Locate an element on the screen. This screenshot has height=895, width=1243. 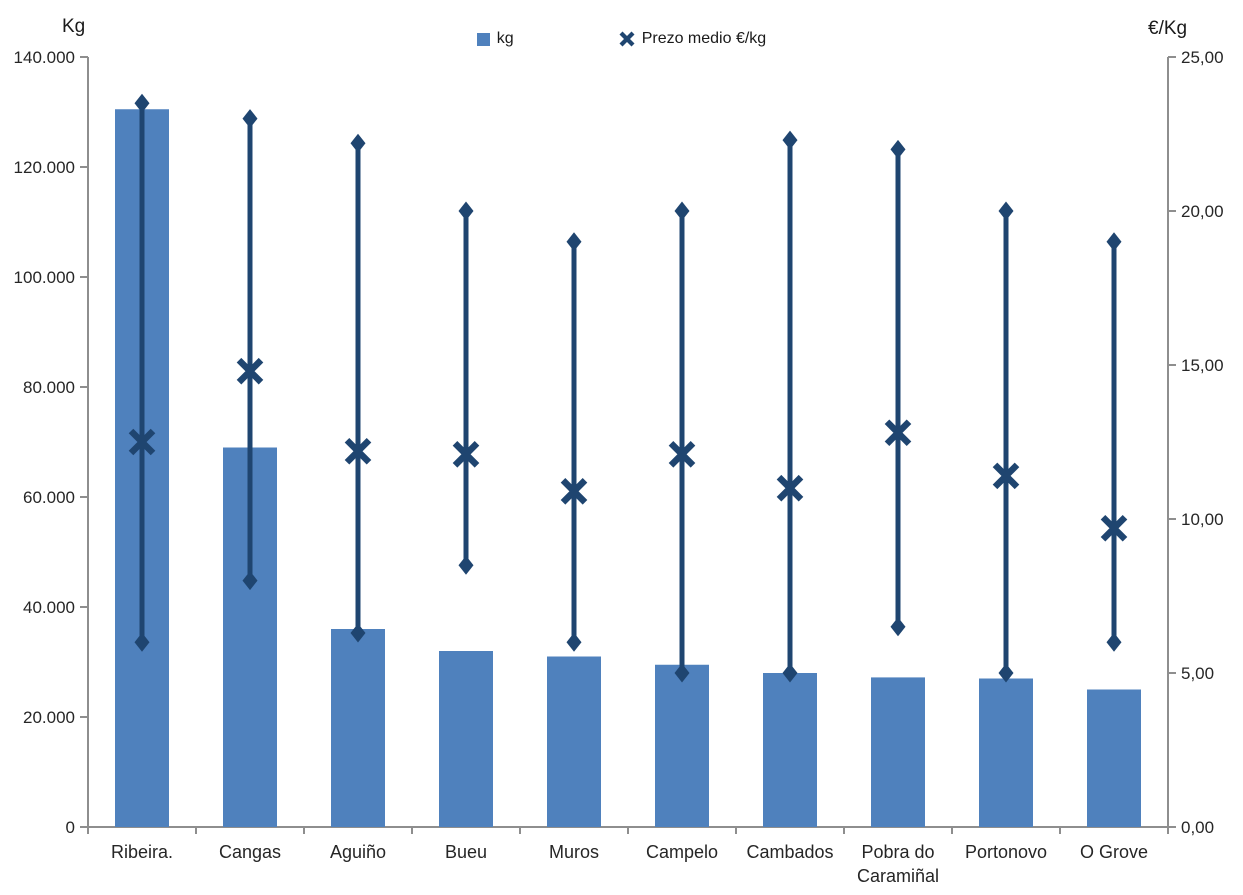
category-label: Cambados is located at coordinates (789, 852).